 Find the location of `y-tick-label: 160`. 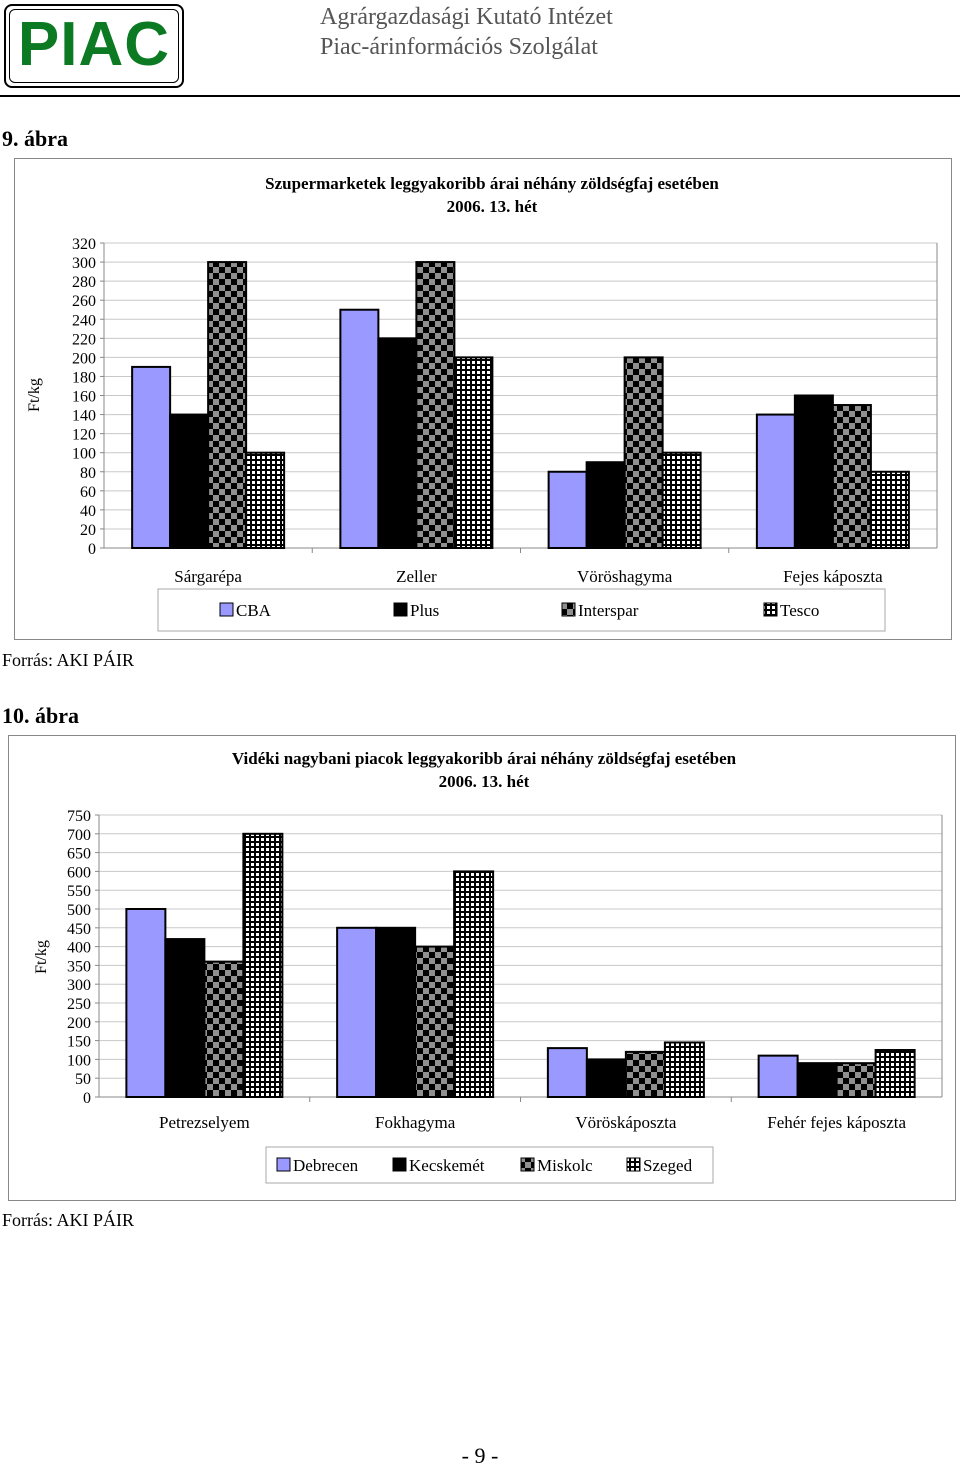

y-tick-label: 160 is located at coordinates (84, 397).